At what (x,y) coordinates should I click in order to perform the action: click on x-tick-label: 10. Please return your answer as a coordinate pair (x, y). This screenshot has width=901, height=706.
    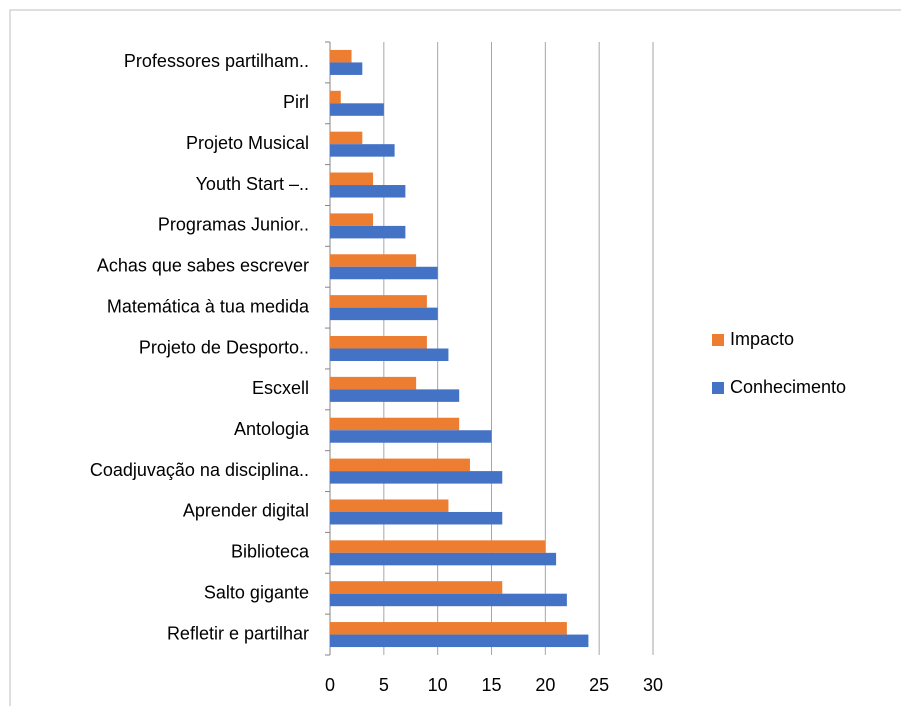
    Looking at the image, I should click on (438, 685).